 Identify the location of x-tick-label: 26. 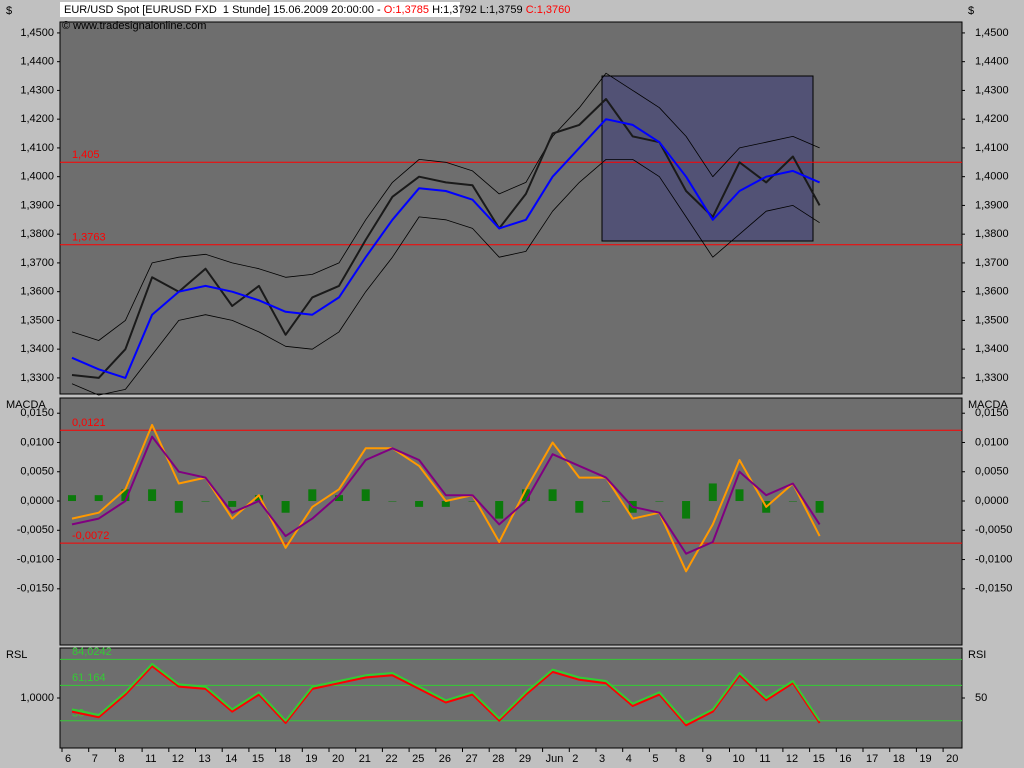
(445, 759).